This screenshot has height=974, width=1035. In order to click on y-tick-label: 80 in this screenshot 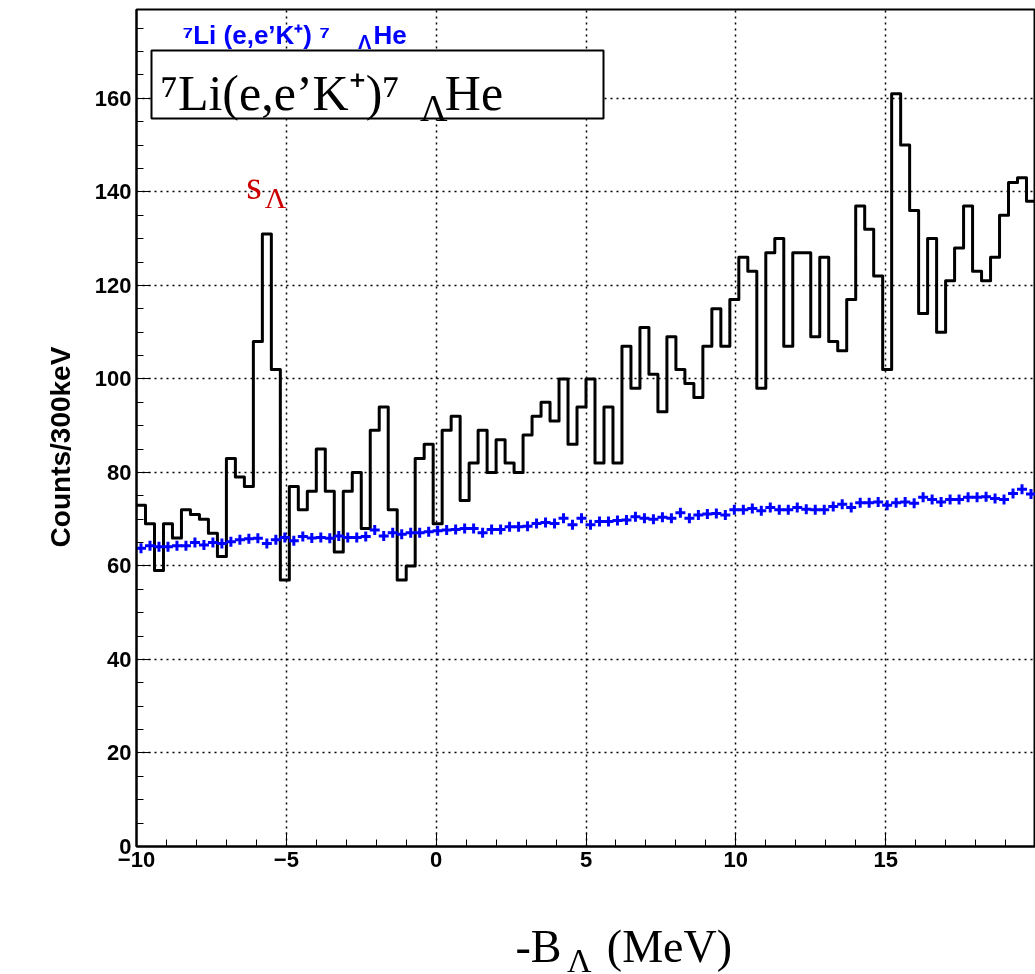, I will do `click(119, 472)`.